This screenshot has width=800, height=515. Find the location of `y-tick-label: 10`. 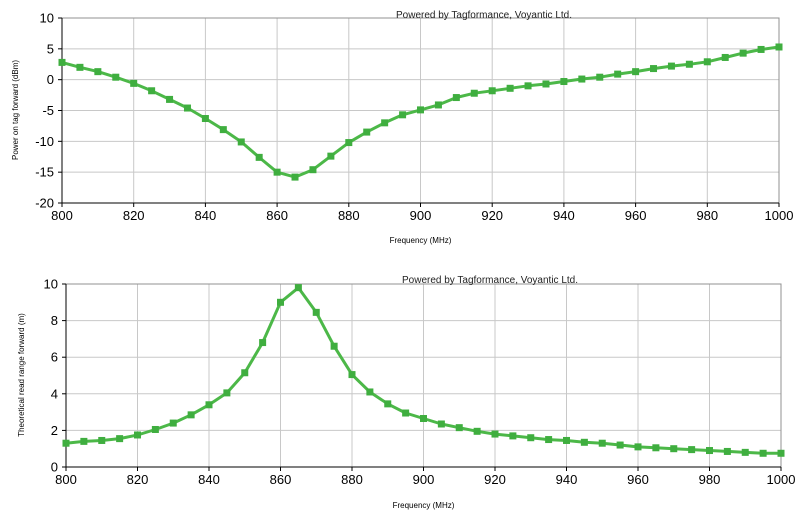

y-tick-label: 10 is located at coordinates (51, 284).